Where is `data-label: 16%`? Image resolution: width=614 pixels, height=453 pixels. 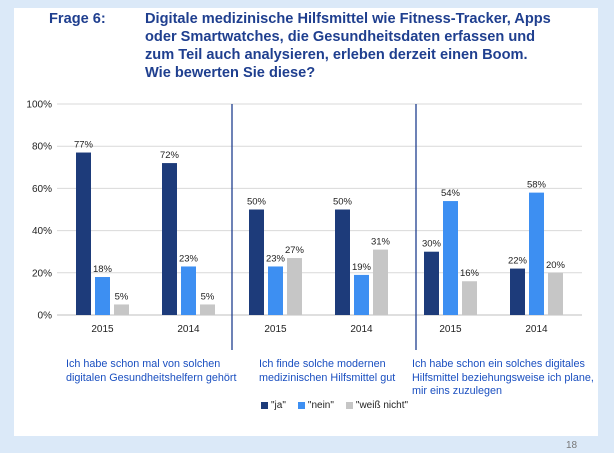 data-label: 16% is located at coordinates (470, 273).